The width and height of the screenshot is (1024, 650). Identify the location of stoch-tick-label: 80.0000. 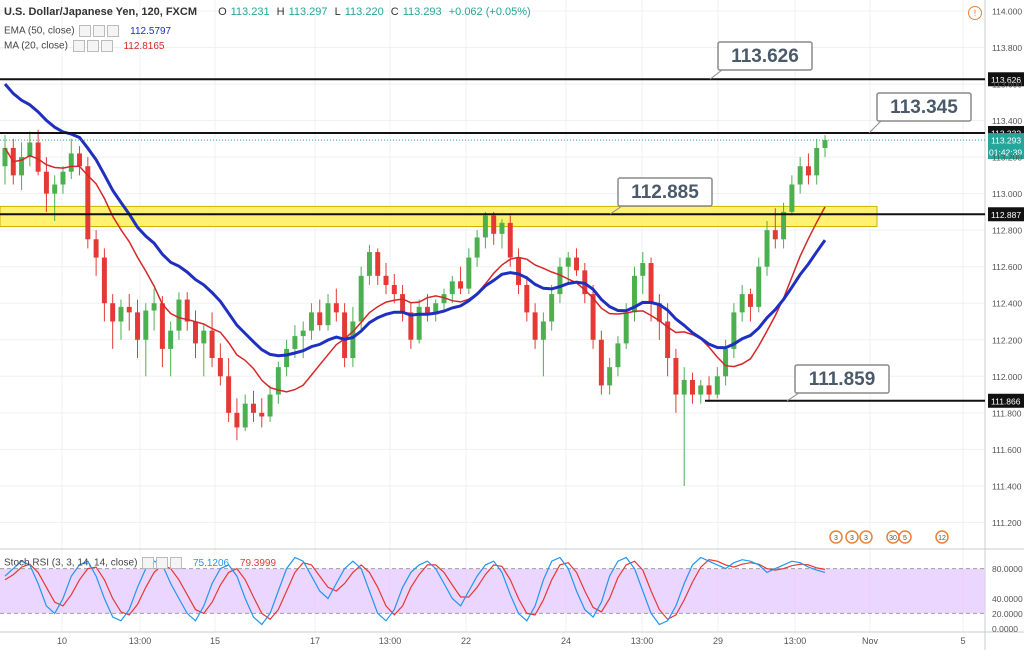
(1007, 569).